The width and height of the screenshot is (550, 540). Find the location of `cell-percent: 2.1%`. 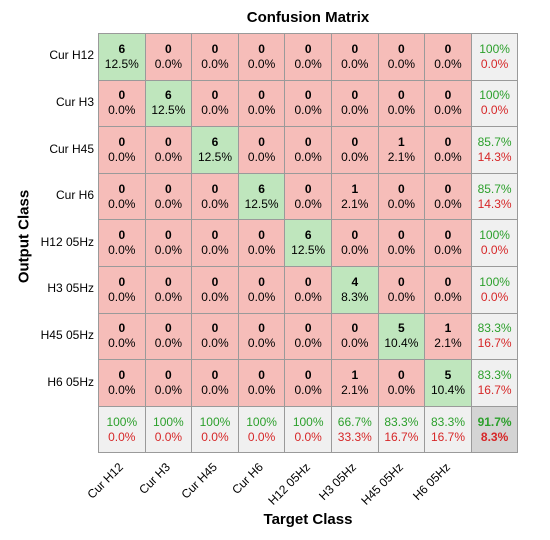

cell-percent: 2.1% is located at coordinates (355, 203).